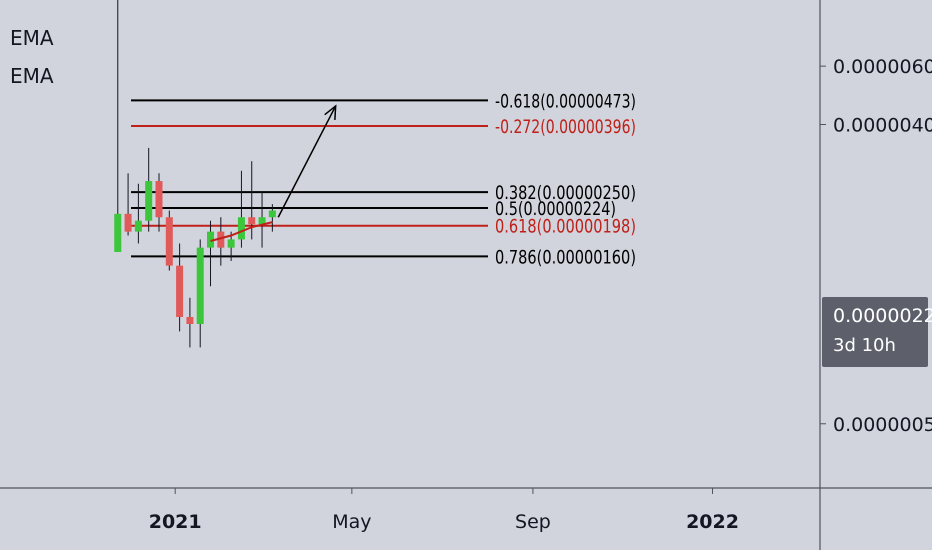 The height and width of the screenshot is (550, 932). What do you see at coordinates (712, 522) in the screenshot?
I see `time-tick-label: 2022` at bounding box center [712, 522].